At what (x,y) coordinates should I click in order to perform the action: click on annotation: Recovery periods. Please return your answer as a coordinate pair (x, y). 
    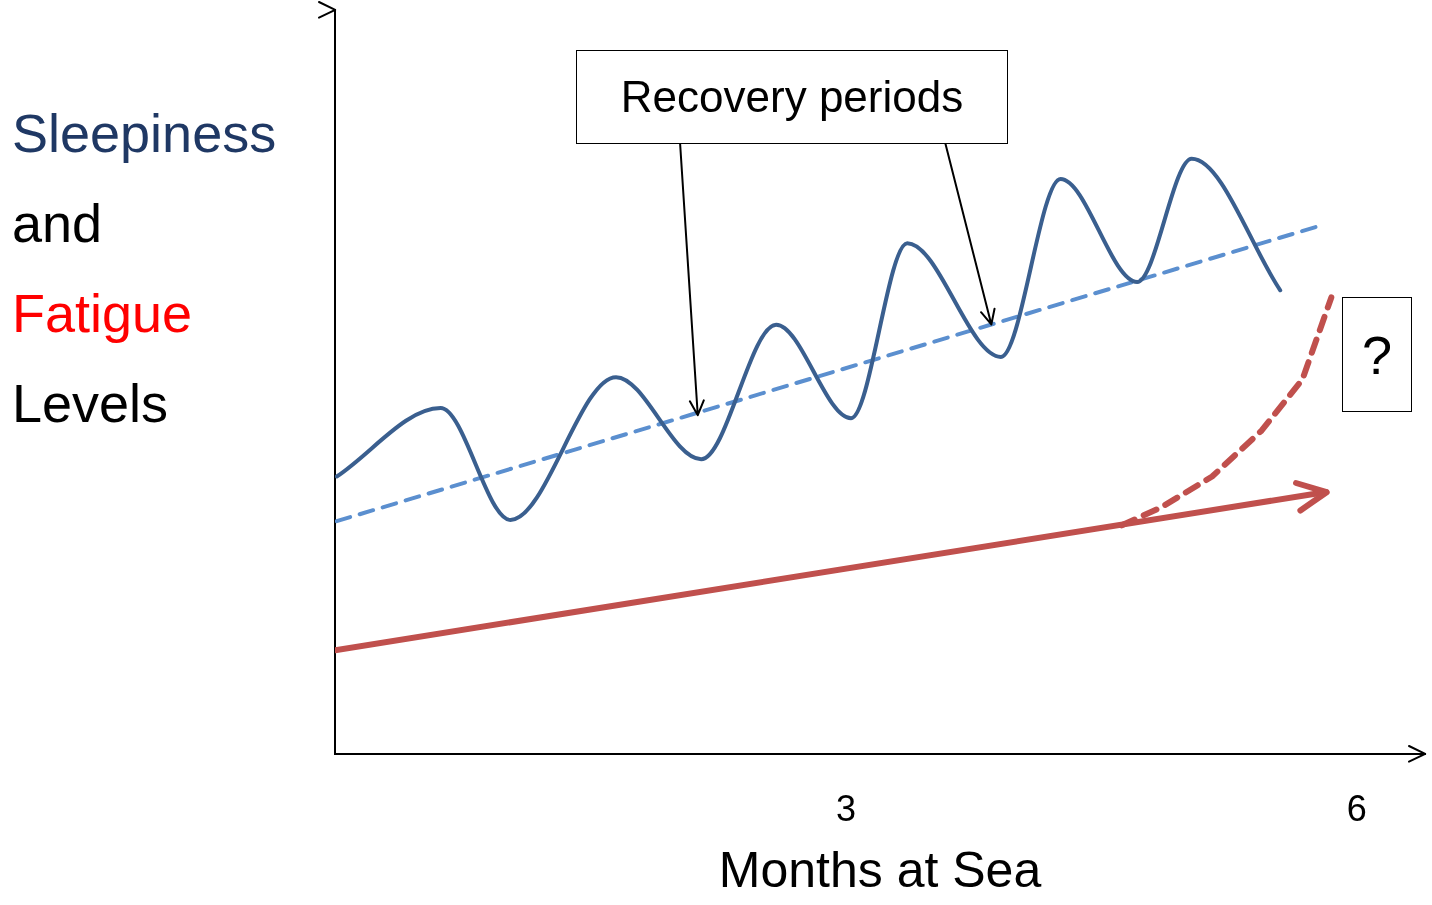
    Looking at the image, I should click on (792, 97).